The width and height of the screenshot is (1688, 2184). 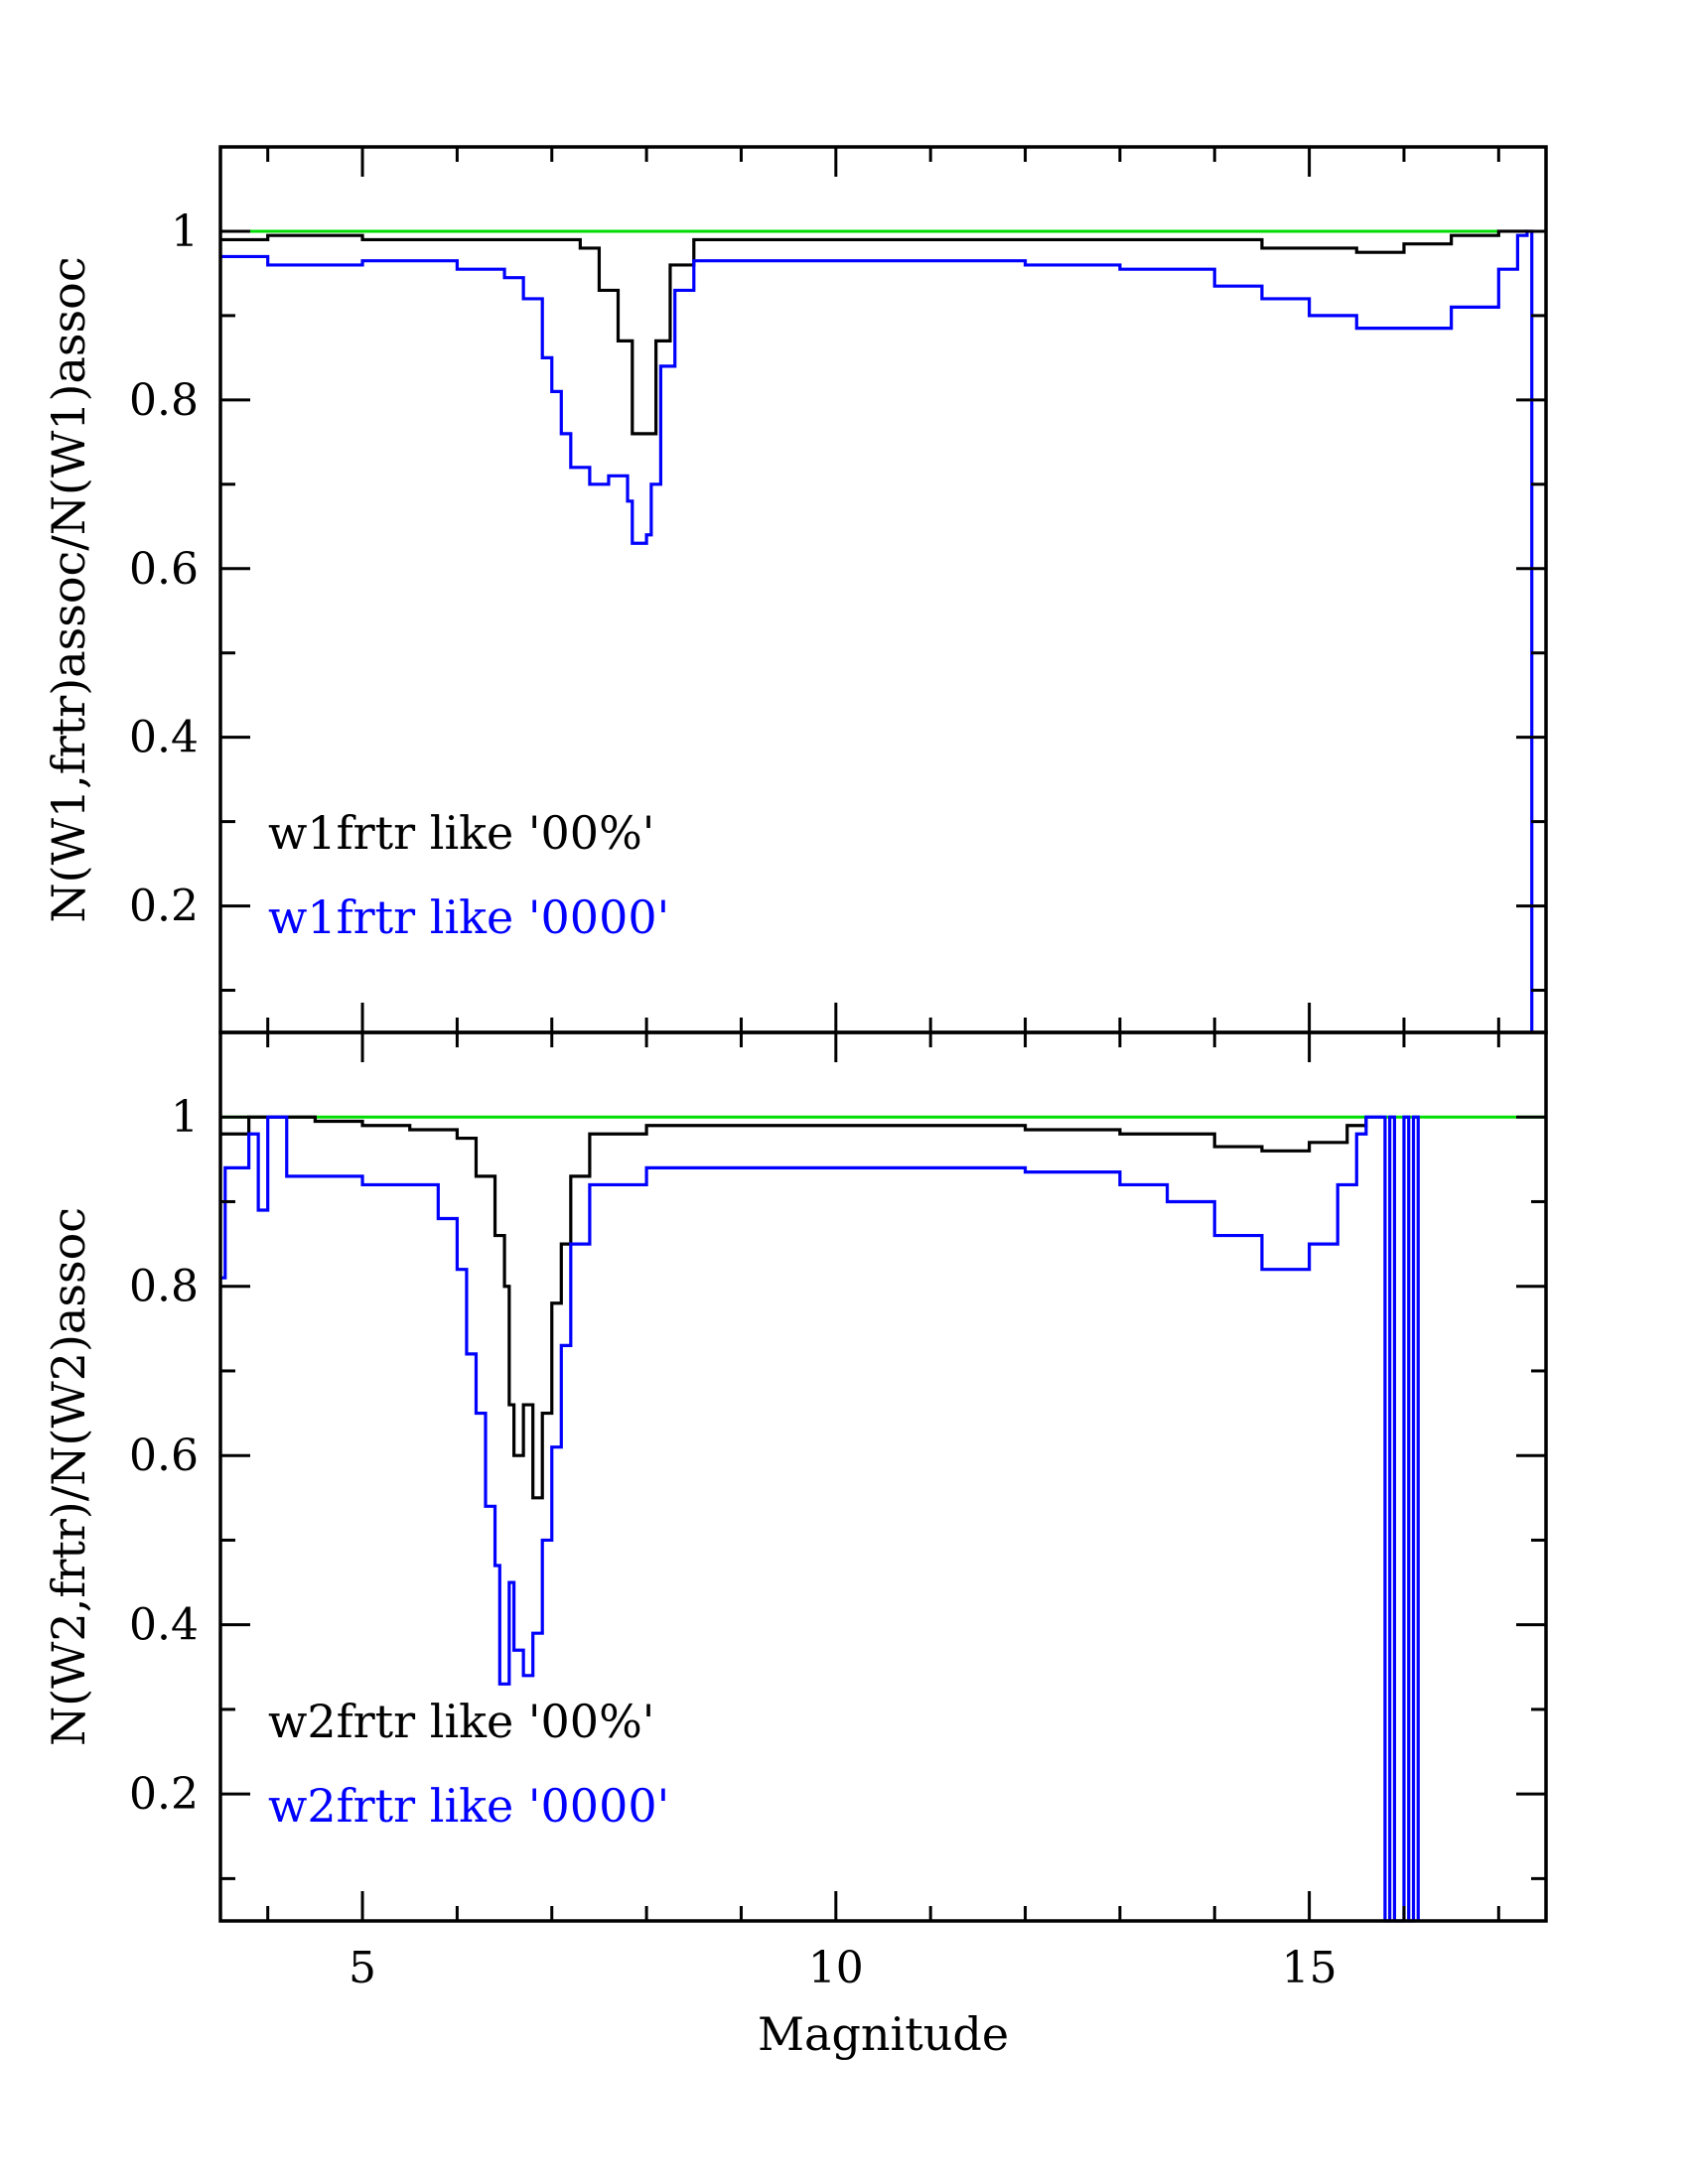 What do you see at coordinates (68, 1476) in the screenshot?
I see `chart1-y-axis-label: N(W2,frtr)/N(W2)assoc` at bounding box center [68, 1476].